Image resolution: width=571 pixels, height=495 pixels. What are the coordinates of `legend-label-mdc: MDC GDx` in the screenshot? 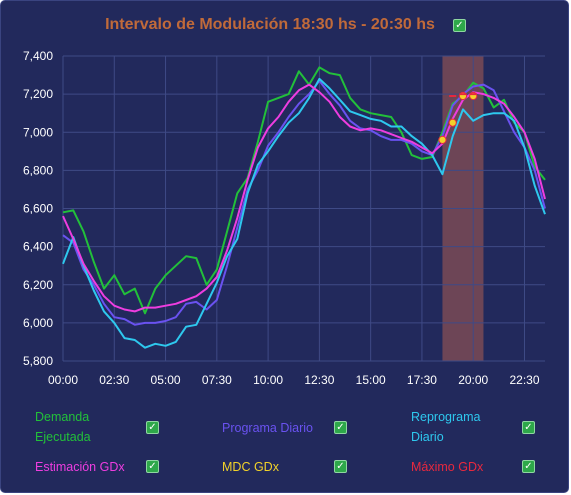 It's located at (250, 467).